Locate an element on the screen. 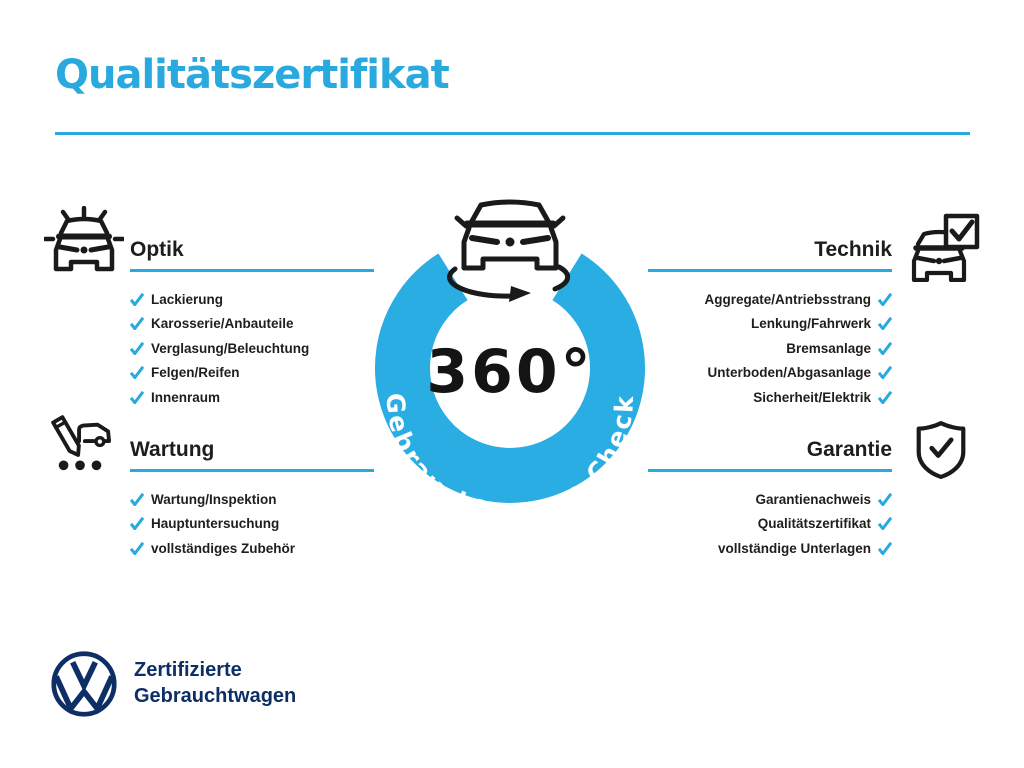  page-title: Qualitätszertifikat is located at coordinates (252, 75).